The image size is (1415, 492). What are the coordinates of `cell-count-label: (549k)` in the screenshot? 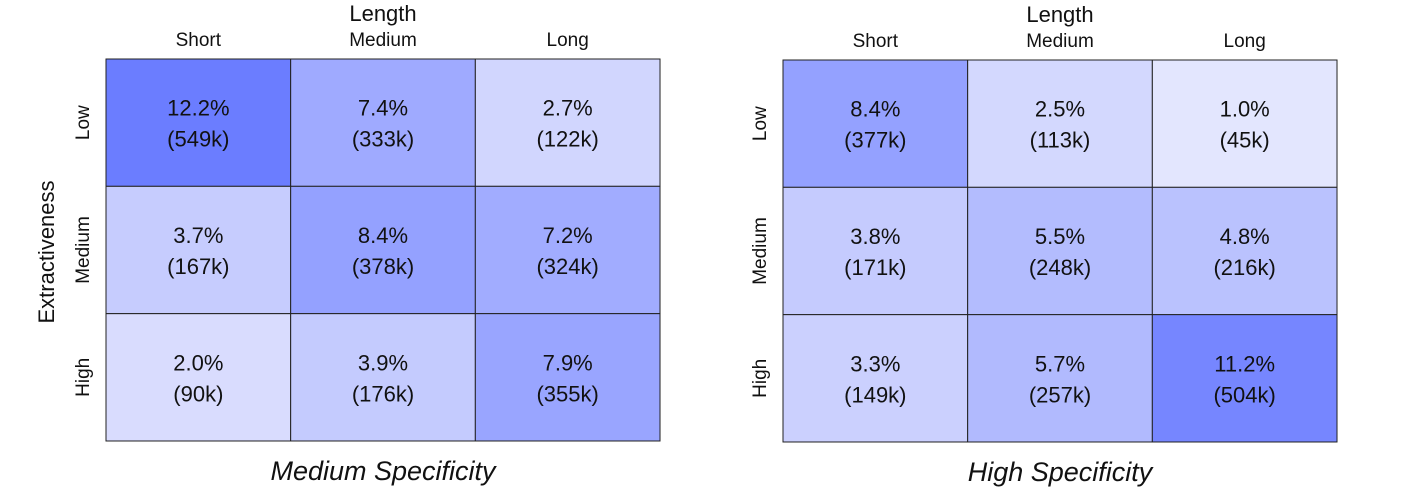 It's located at (198, 139).